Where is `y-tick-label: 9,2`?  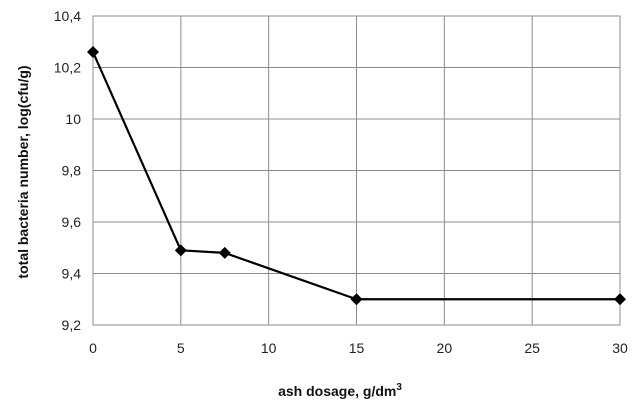
y-tick-label: 9,2 is located at coordinates (72, 325).